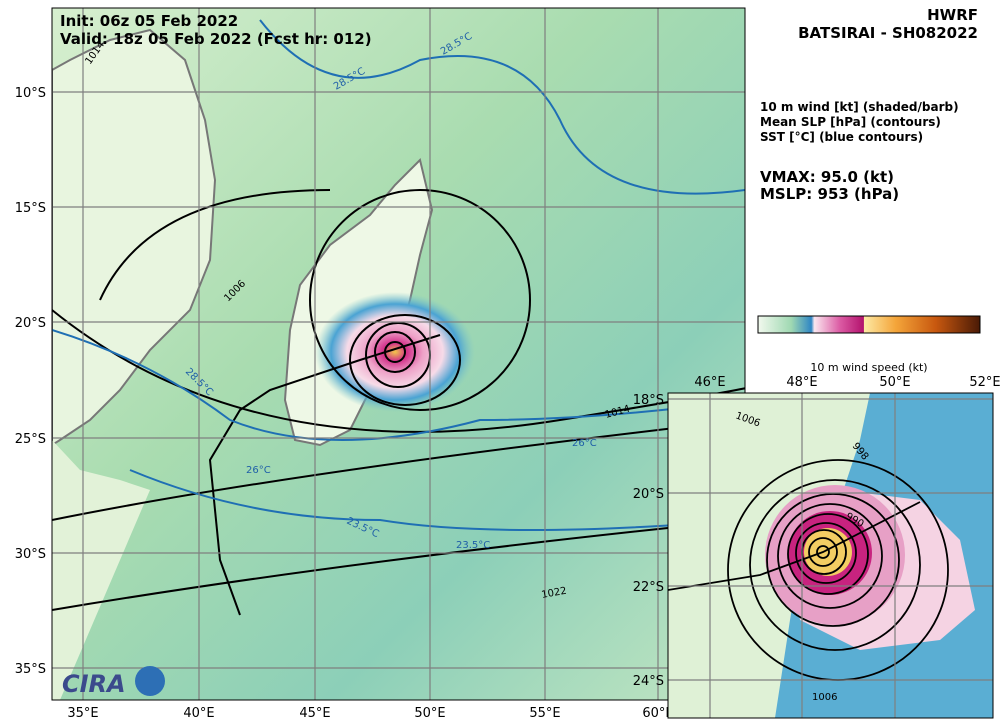 The height and width of the screenshot is (722, 1000). What do you see at coordinates (150, 681) in the screenshot?
I see `logo-globe` at bounding box center [150, 681].